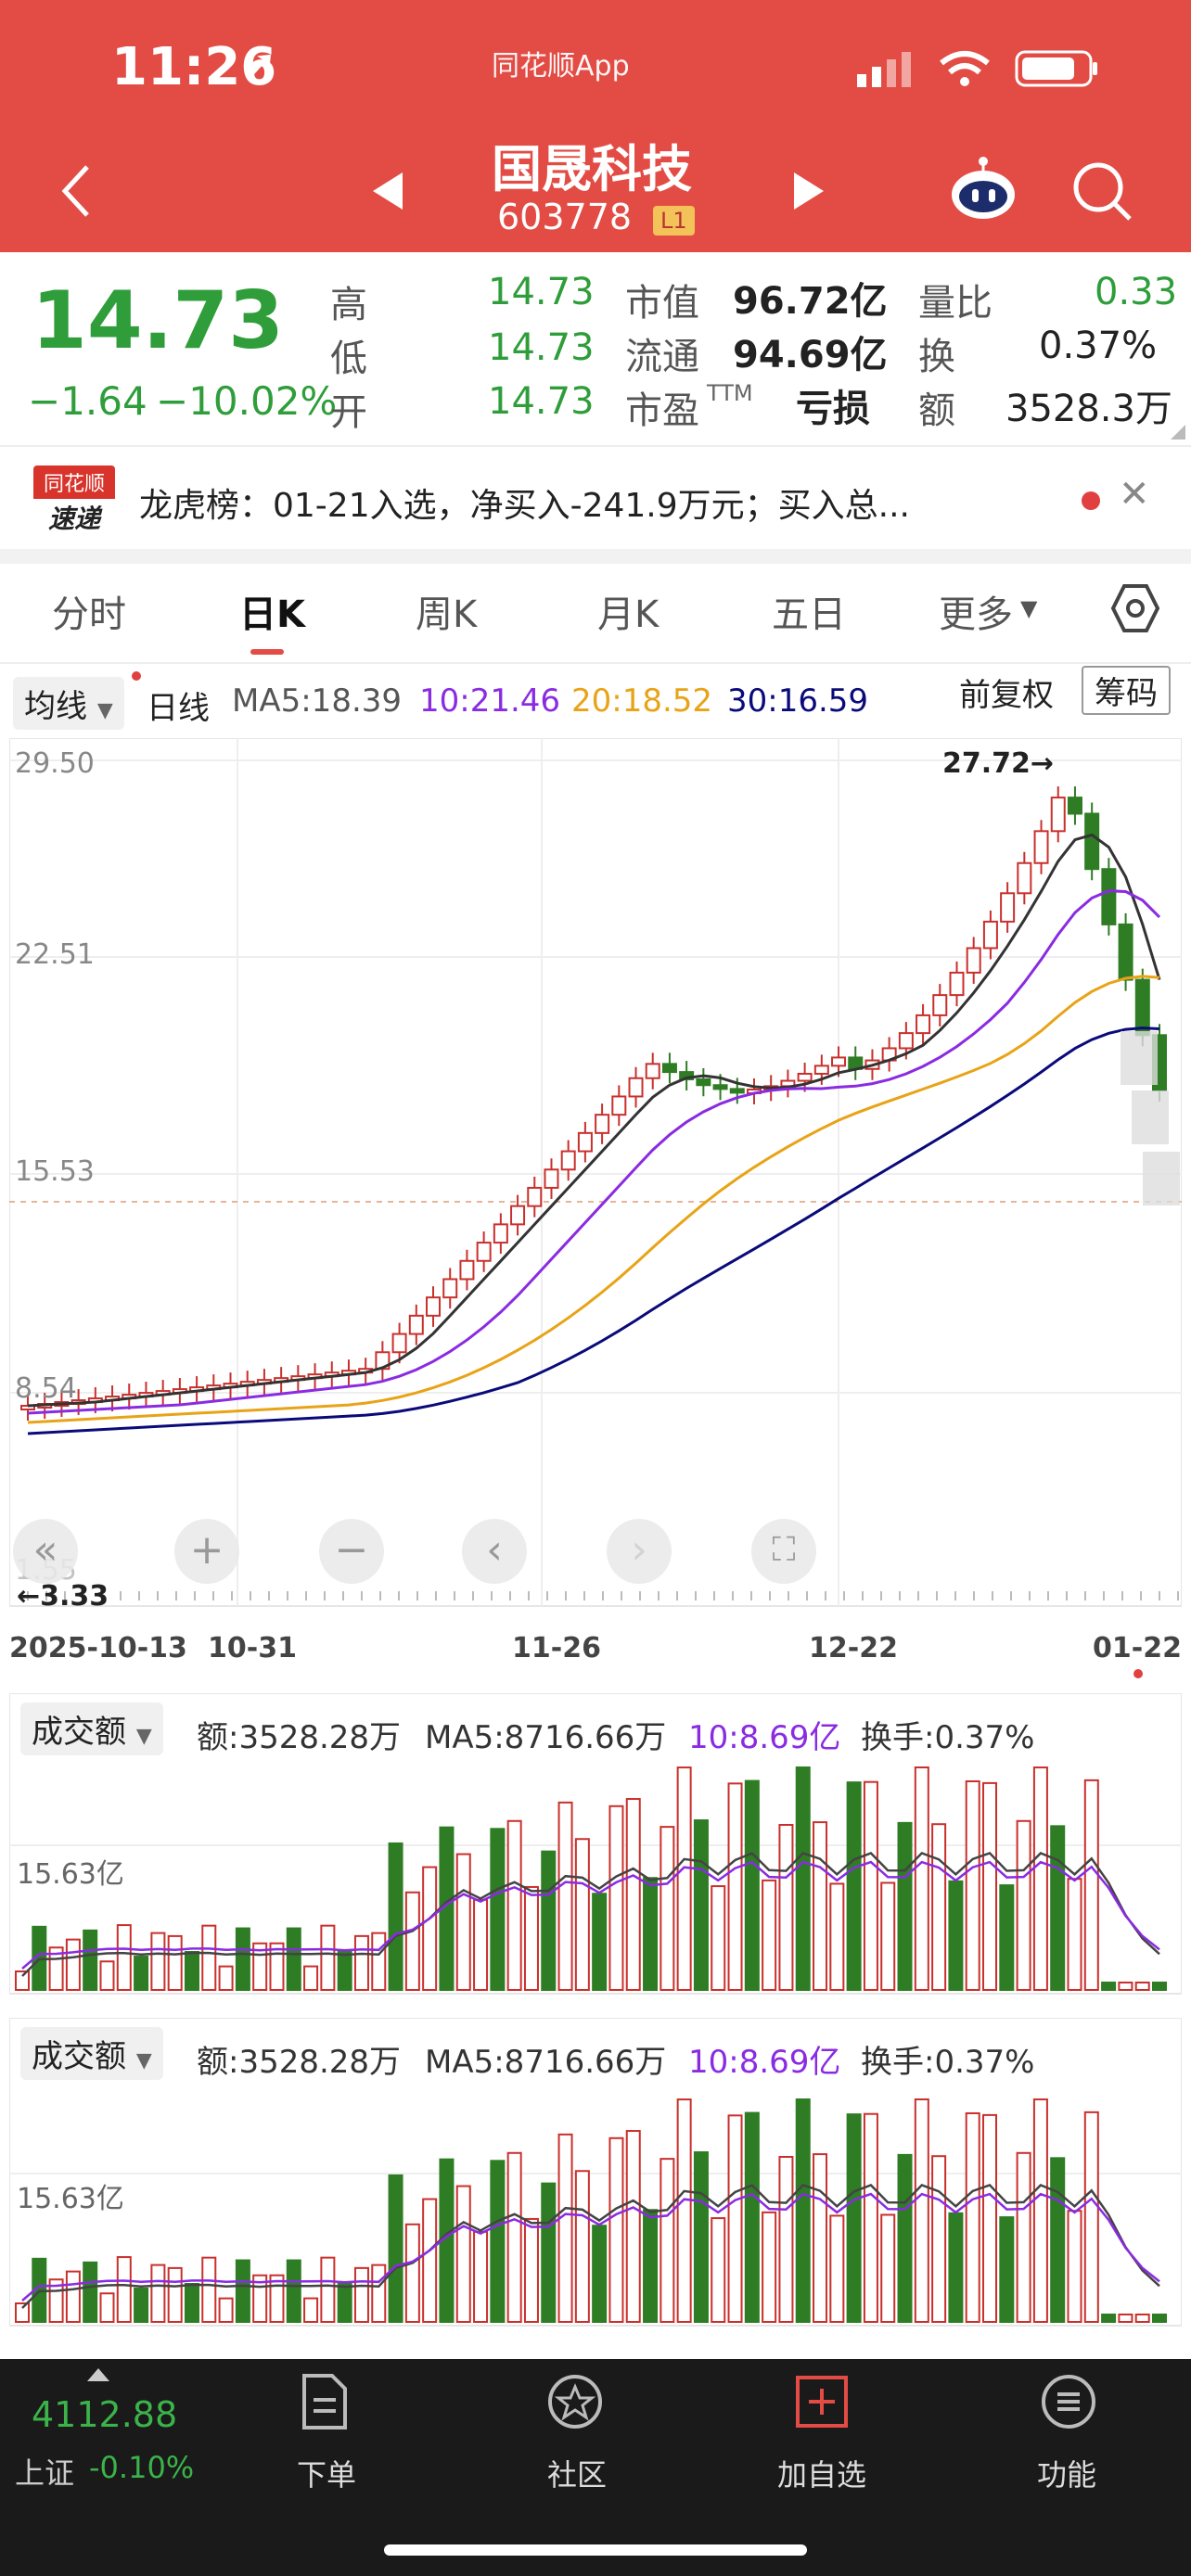  I want to click on news-close-icon: ✕, so click(1134, 495).